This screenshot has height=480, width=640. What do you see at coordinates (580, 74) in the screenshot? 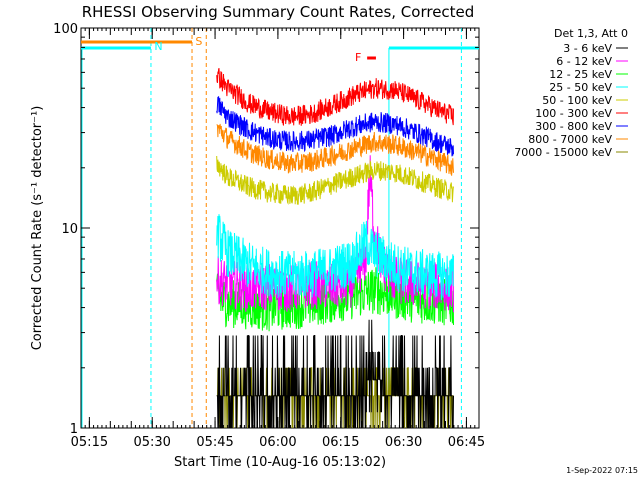
I see `legend-label-2: 12 - 25 keV` at bounding box center [580, 74].